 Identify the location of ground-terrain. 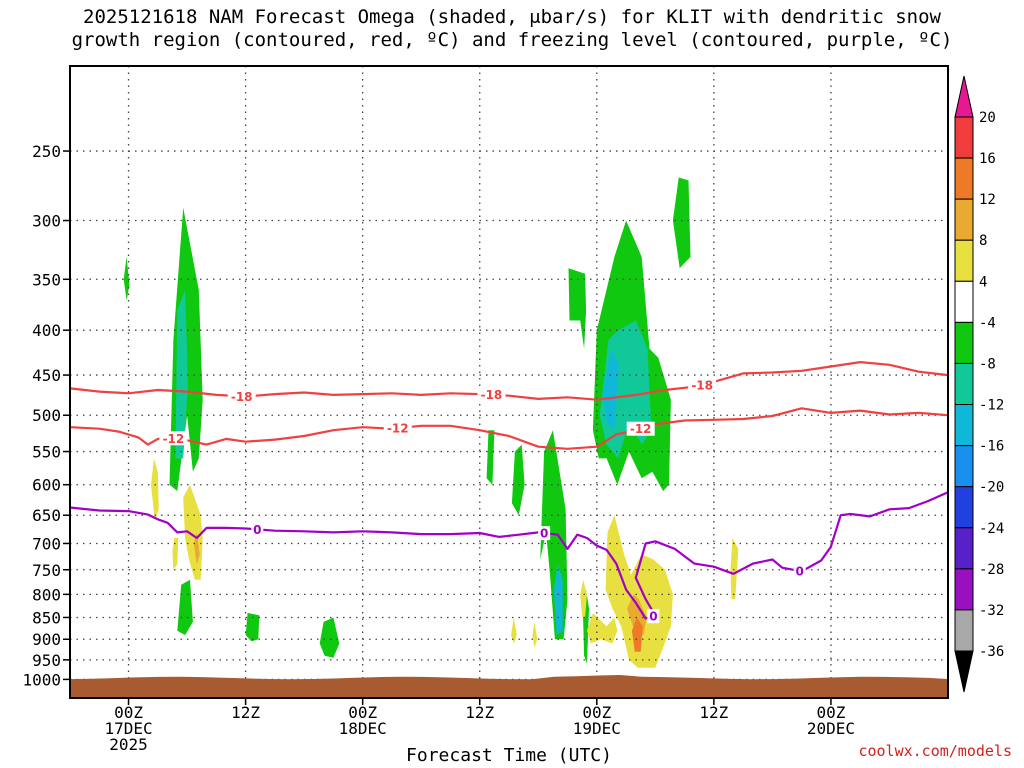
(509, 686).